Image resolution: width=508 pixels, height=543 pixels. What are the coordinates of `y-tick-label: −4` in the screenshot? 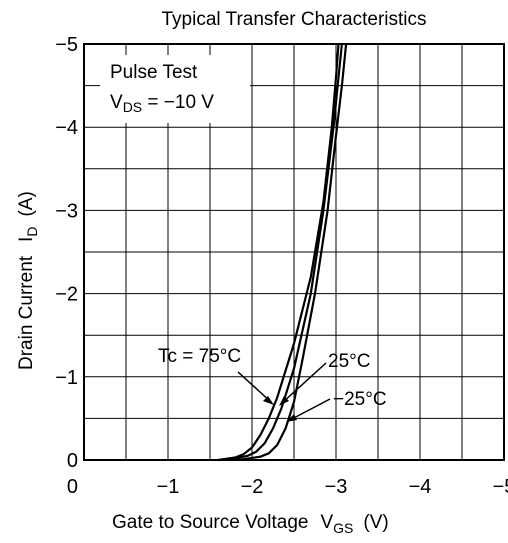 It's located at (66, 128).